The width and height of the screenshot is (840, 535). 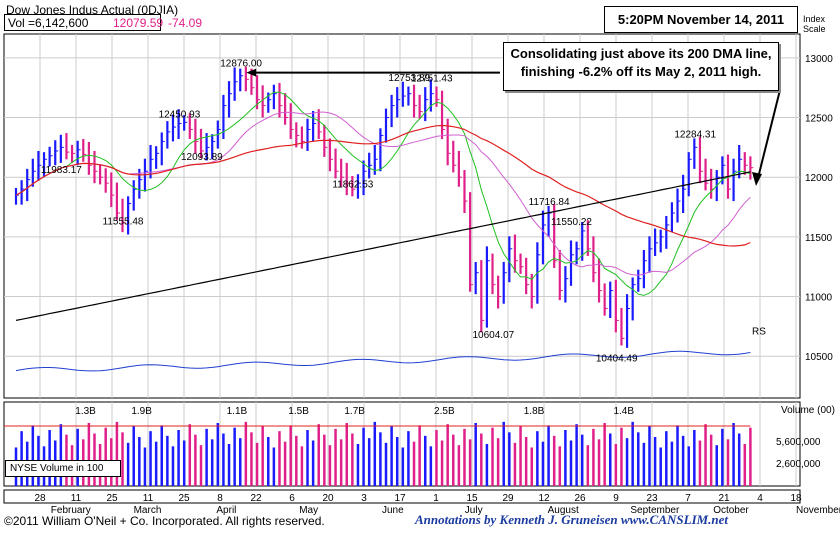 I want to click on date-axis-frame, so click(x=402, y=496).